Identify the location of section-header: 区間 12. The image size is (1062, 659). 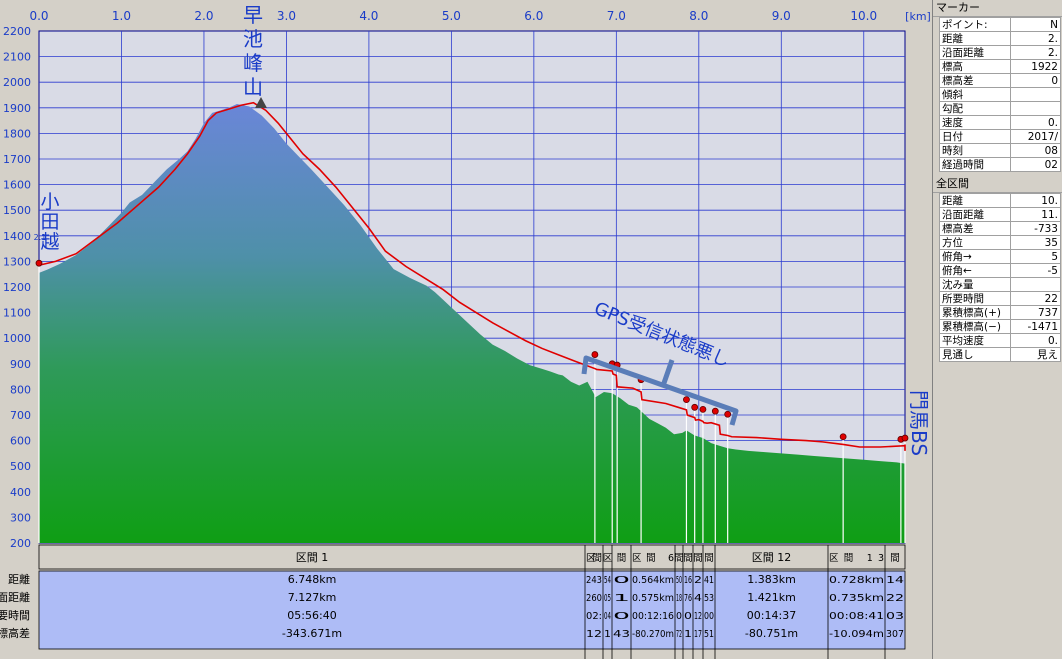
(772, 557).